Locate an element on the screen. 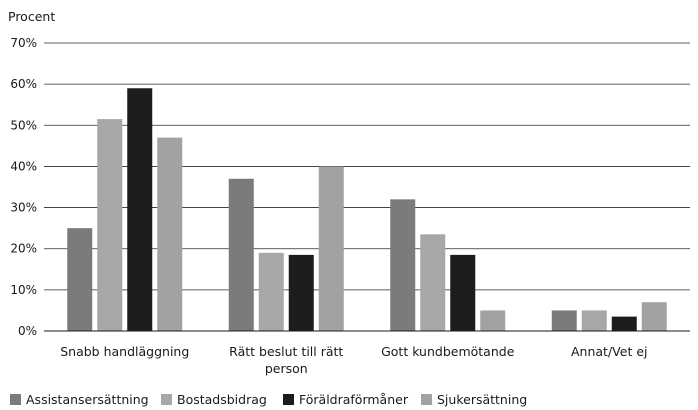 The height and width of the screenshot is (410, 698). y-tick-label: 70% is located at coordinates (23, 43).